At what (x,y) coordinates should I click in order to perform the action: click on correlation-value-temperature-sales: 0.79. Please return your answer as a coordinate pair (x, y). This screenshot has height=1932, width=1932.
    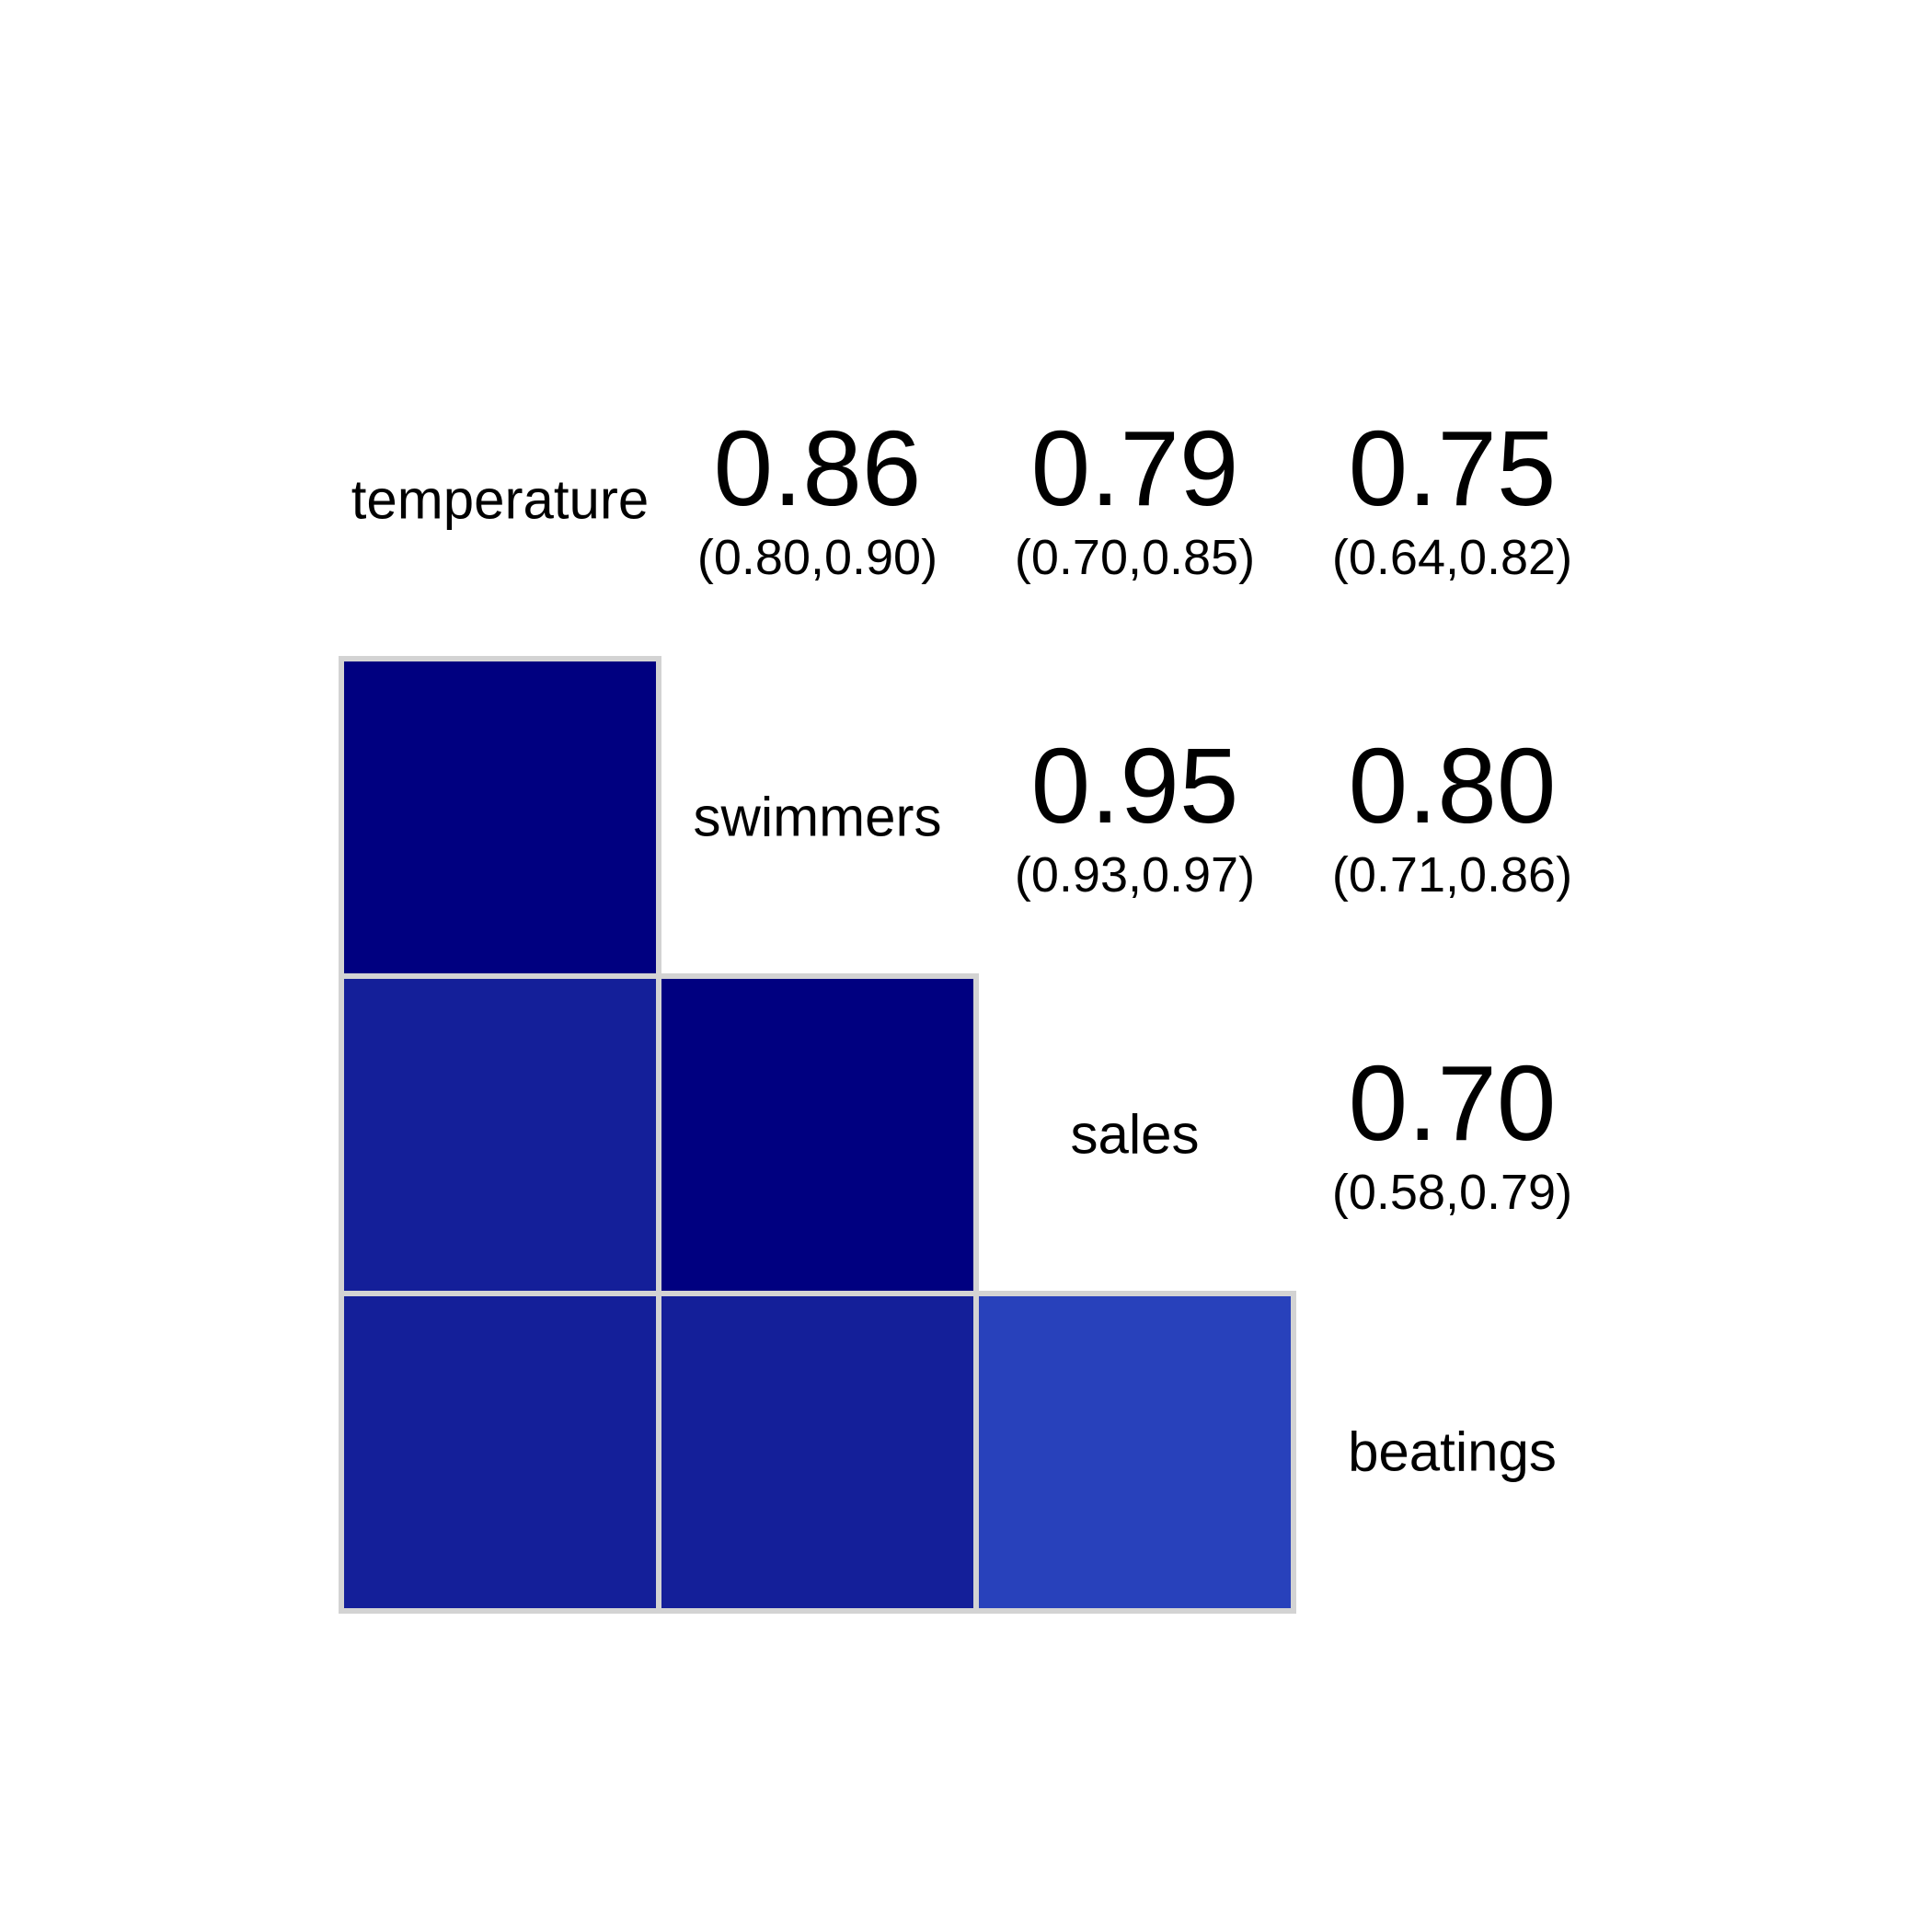
    Looking at the image, I should click on (1135, 468).